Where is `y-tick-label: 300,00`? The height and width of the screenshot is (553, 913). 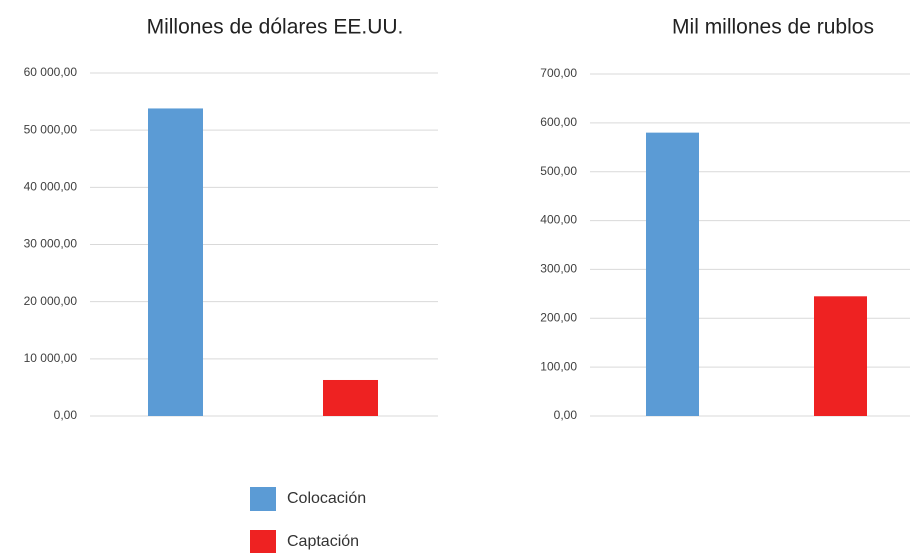
y-tick-label: 300,00 is located at coordinates (558, 269).